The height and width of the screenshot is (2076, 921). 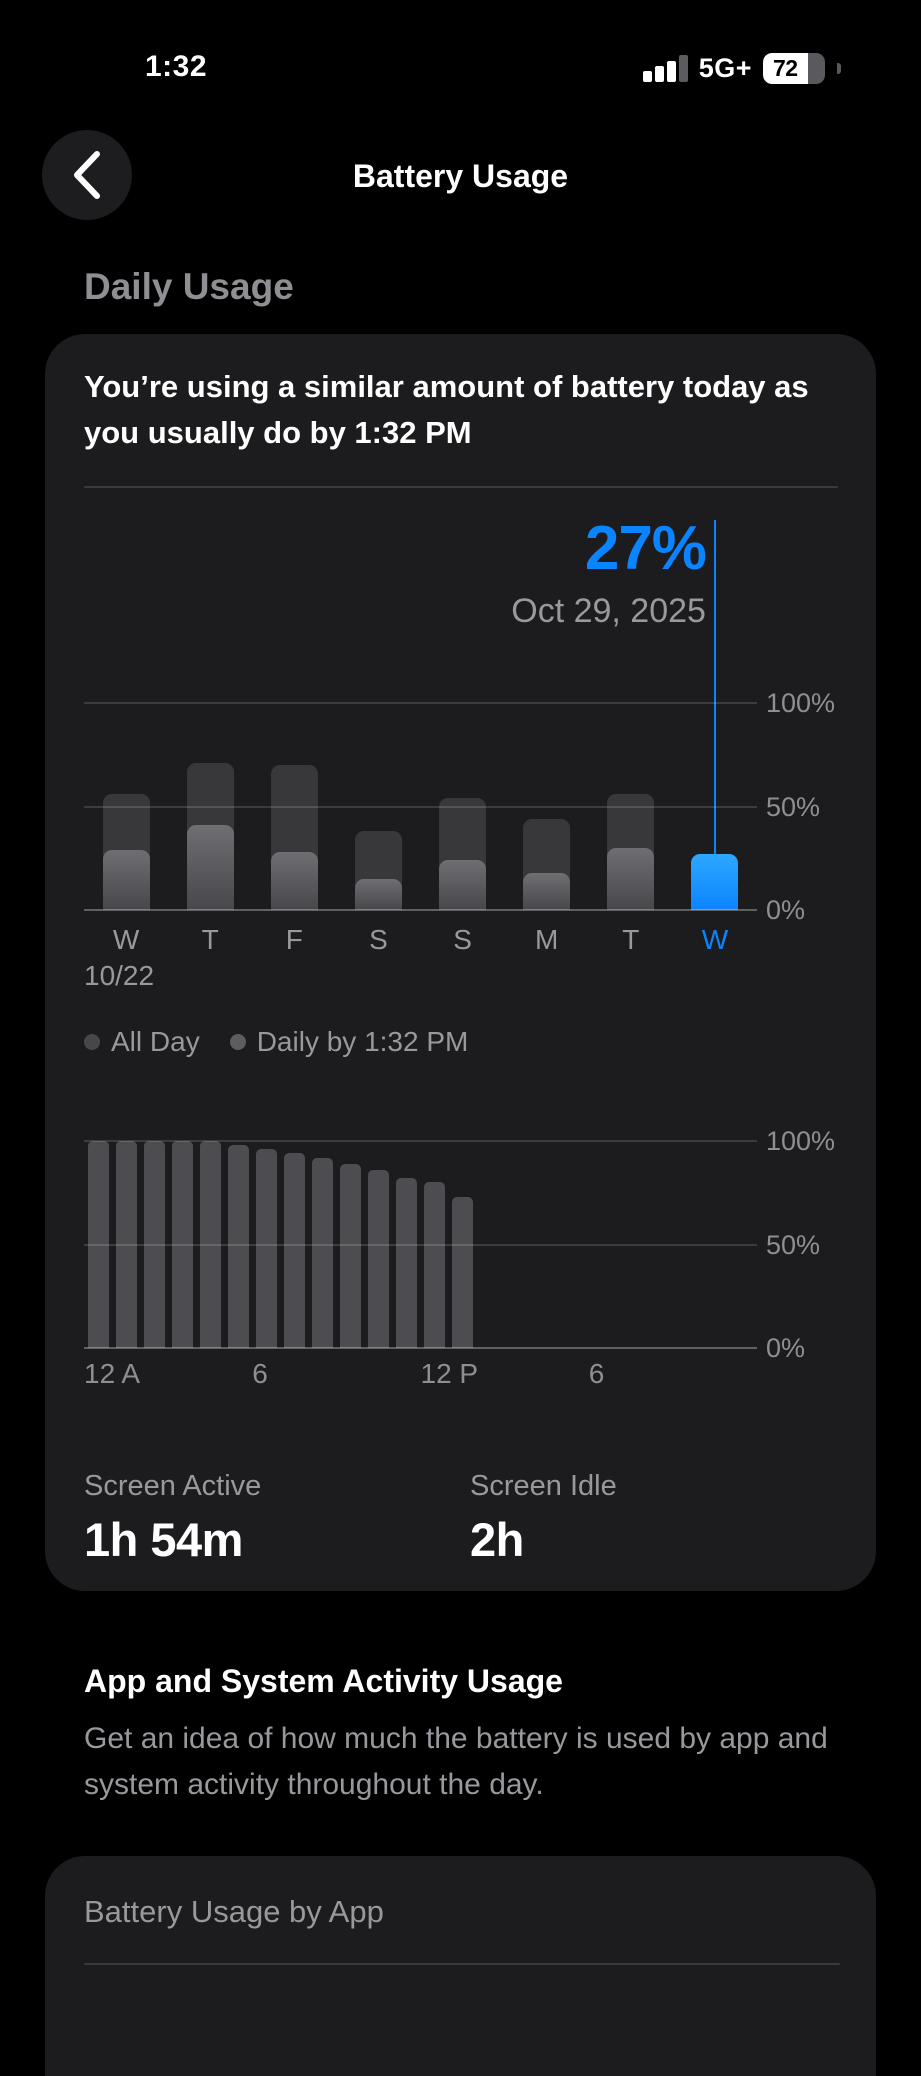 What do you see at coordinates (714, 687) in the screenshot?
I see `selection-line` at bounding box center [714, 687].